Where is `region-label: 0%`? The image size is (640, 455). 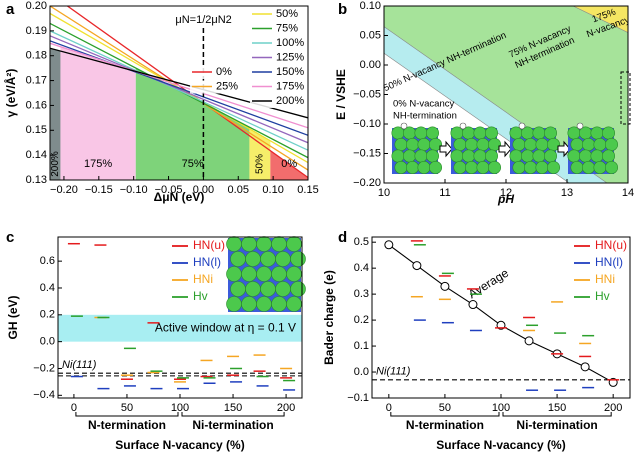 region-label: 0% is located at coordinates (289, 164).